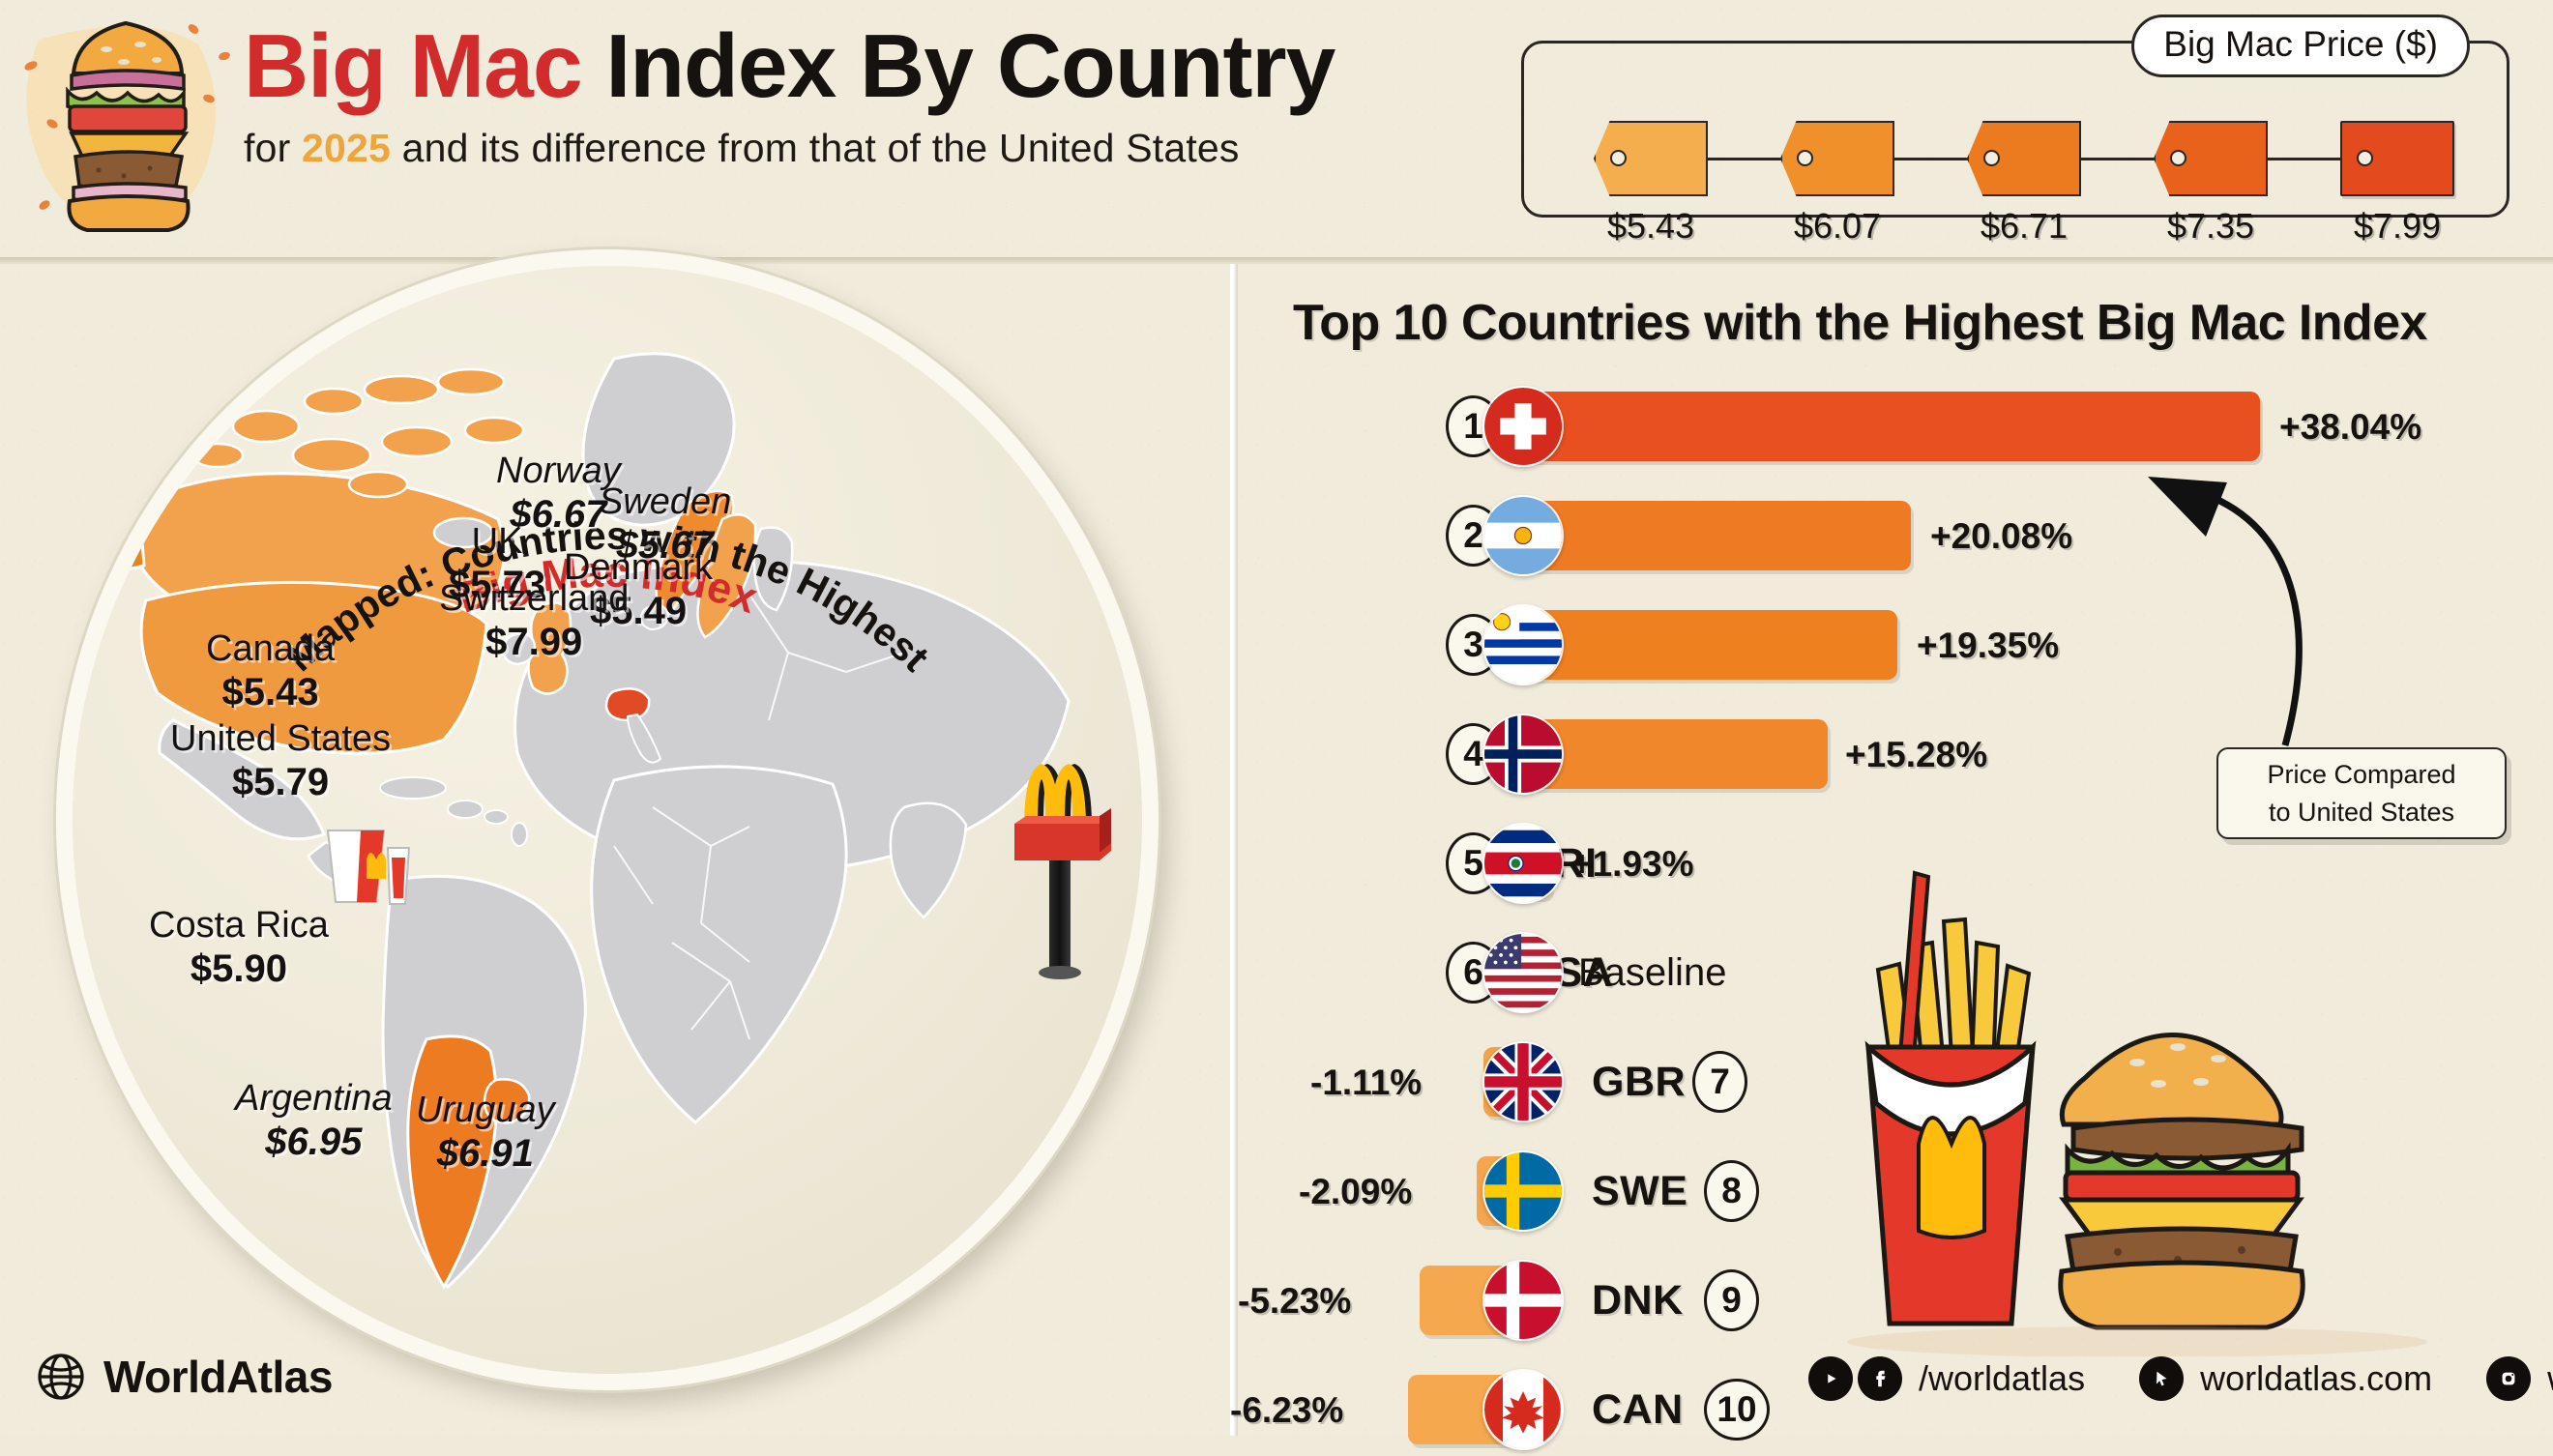 The image size is (2553, 1456). What do you see at coordinates (497, 542) in the screenshot?
I see `country-name: UK` at bounding box center [497, 542].